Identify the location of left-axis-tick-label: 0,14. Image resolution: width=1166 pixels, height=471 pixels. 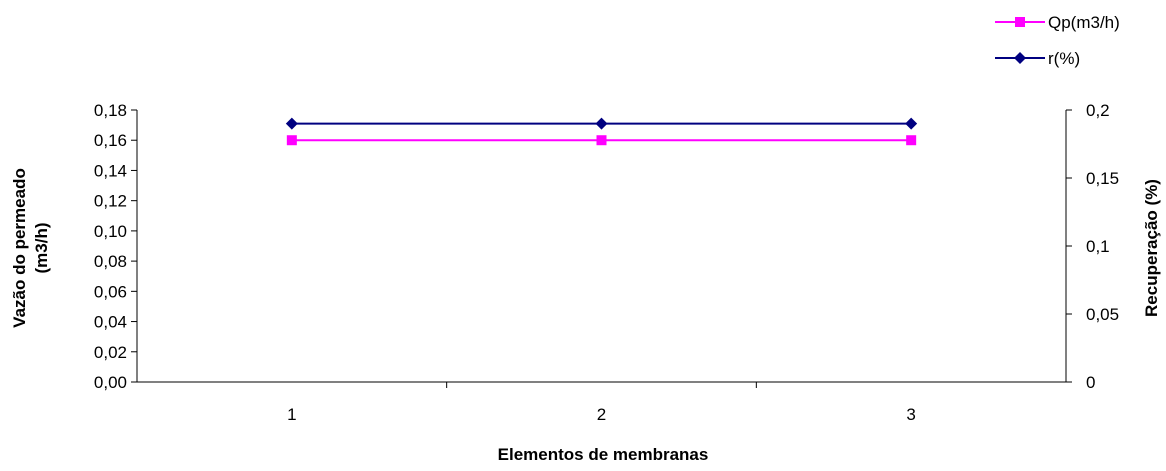
(110, 170).